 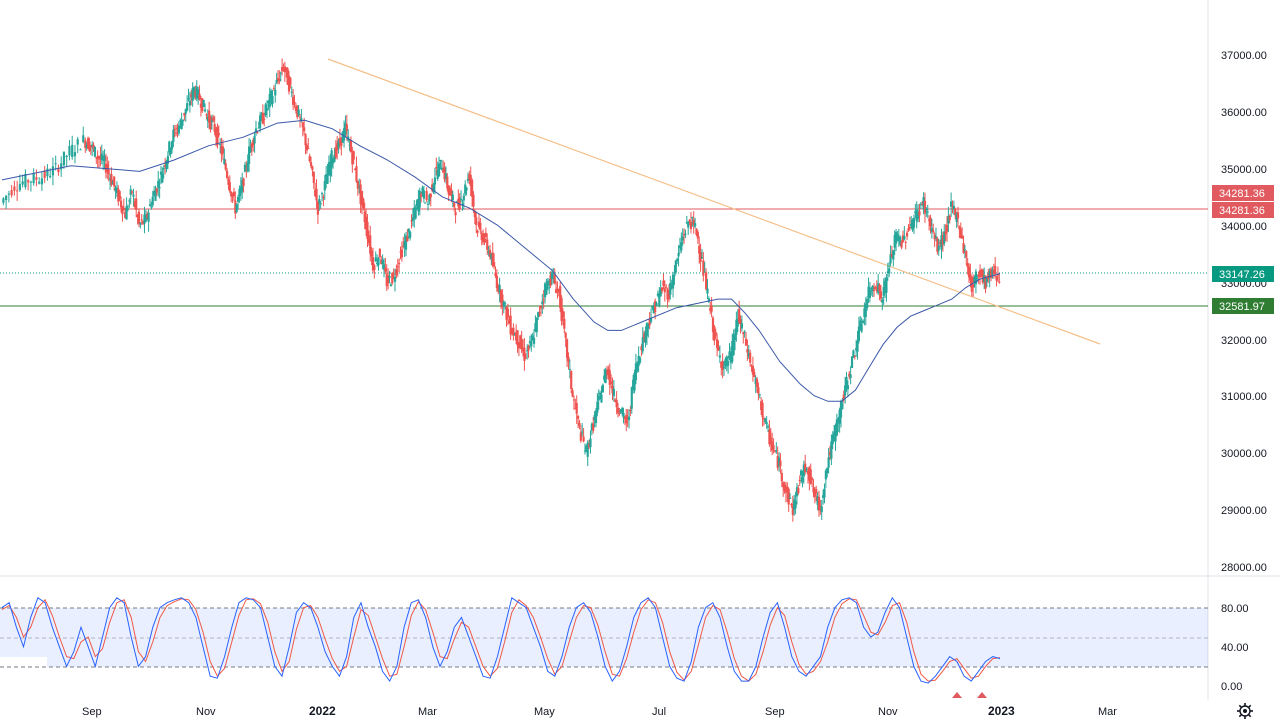 What do you see at coordinates (1245, 711) in the screenshot?
I see `settings-gear-icon` at bounding box center [1245, 711].